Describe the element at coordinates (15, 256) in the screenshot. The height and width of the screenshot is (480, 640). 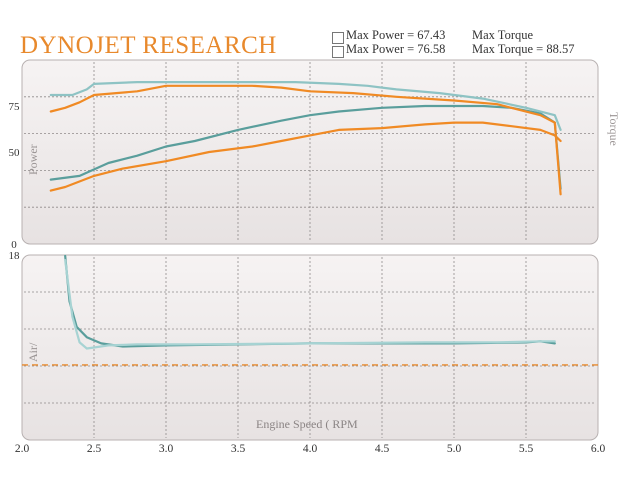
I see `air-fuel-y-tick-label: 18` at that location.